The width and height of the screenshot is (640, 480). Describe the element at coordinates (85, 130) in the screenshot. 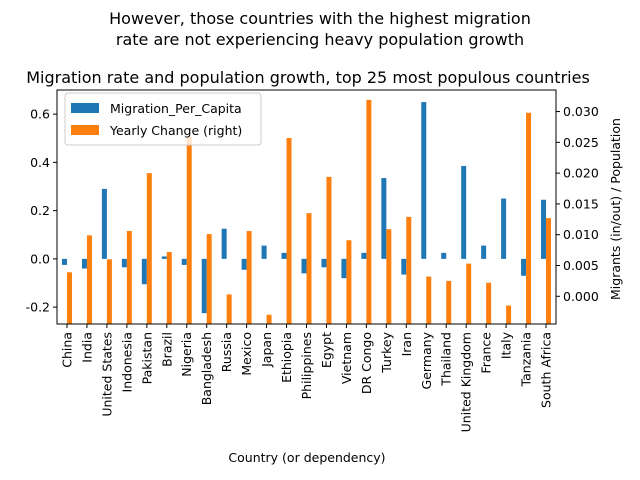

I see `legend-swatch-yearly-change` at that location.